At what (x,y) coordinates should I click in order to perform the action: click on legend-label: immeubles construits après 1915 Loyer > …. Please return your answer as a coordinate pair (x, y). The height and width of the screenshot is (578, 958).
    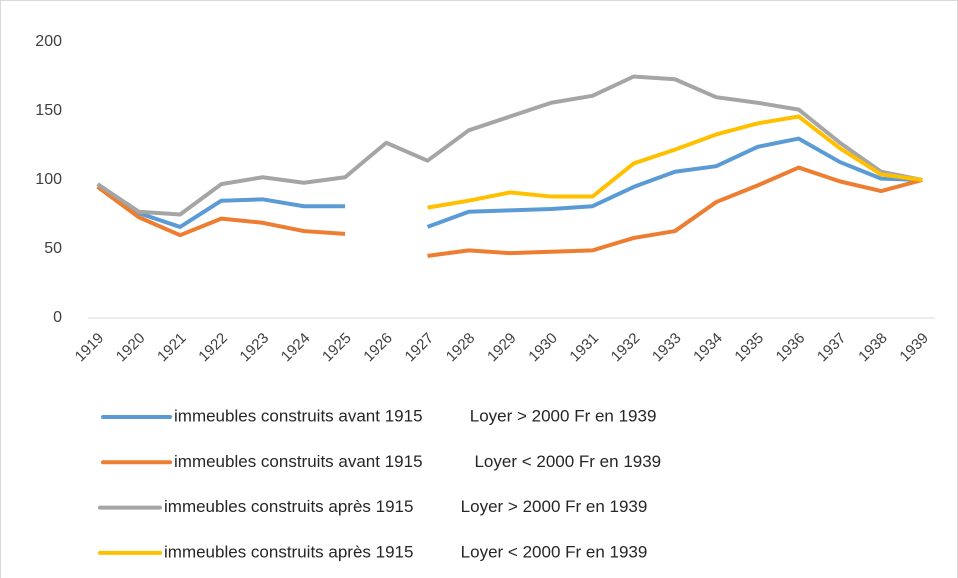
    Looking at the image, I should click on (405, 506).